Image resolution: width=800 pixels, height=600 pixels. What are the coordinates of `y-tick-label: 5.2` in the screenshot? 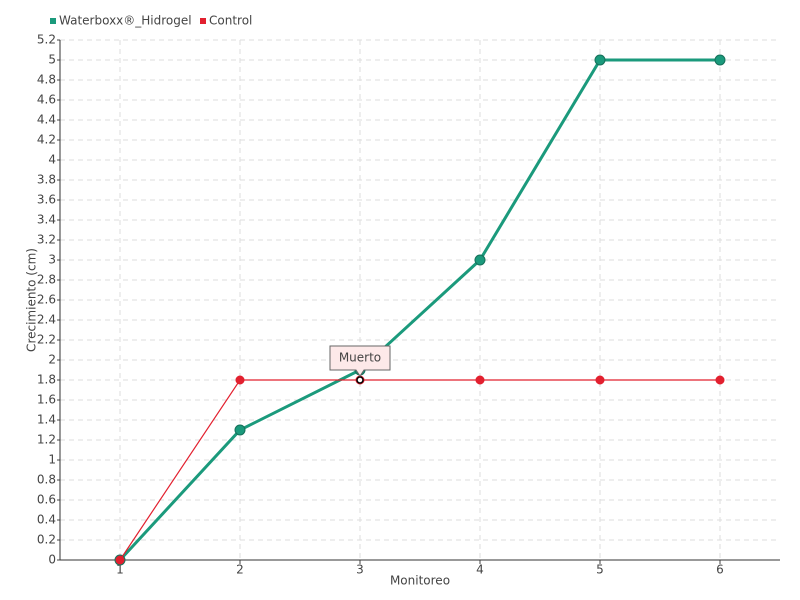 It's located at (46, 40).